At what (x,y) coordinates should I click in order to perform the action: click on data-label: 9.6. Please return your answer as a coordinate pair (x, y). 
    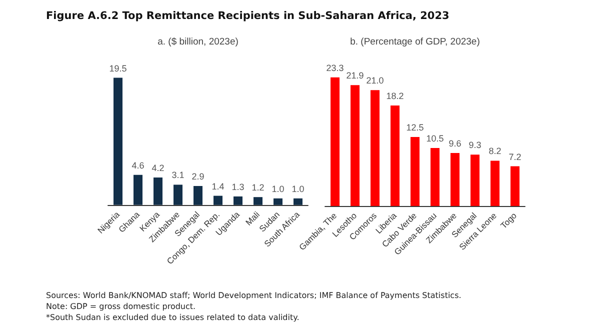
    Looking at the image, I should click on (455, 143).